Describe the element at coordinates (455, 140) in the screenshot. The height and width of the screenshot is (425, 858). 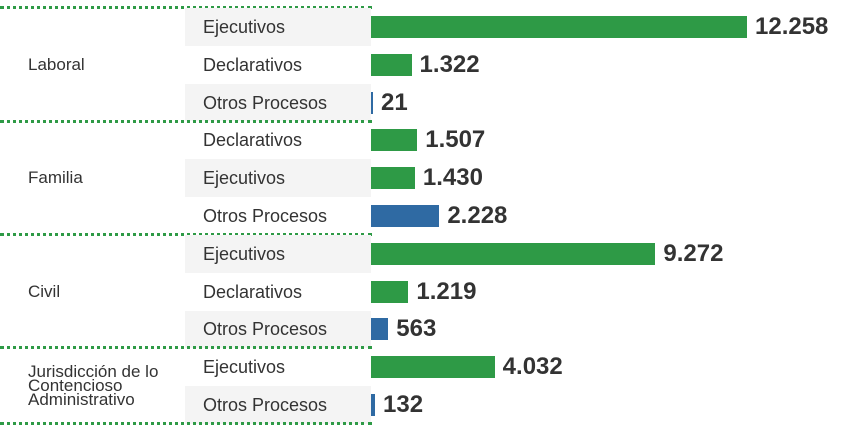
I see `value-label: 1.507` at that location.